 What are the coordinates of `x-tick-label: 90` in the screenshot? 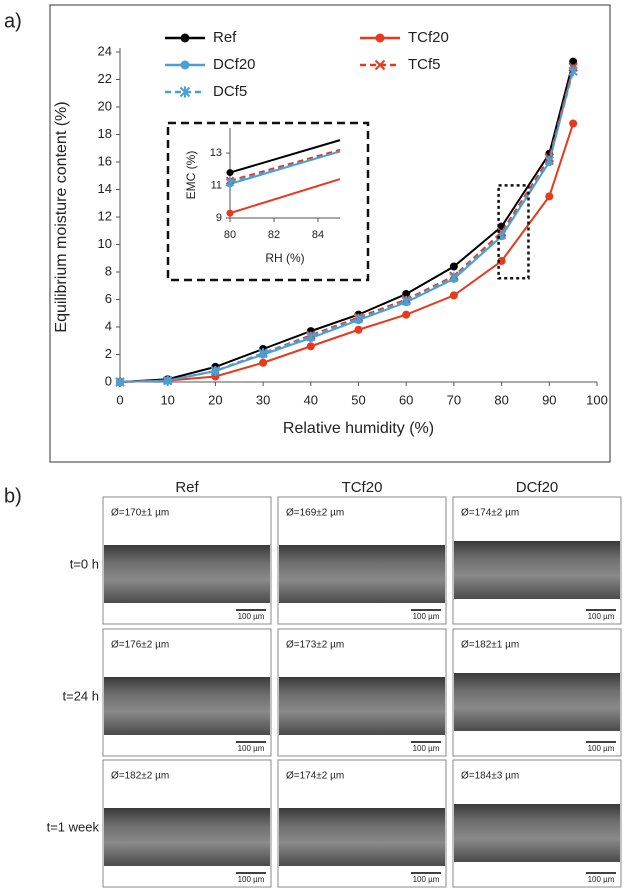 It's located at (549, 399).